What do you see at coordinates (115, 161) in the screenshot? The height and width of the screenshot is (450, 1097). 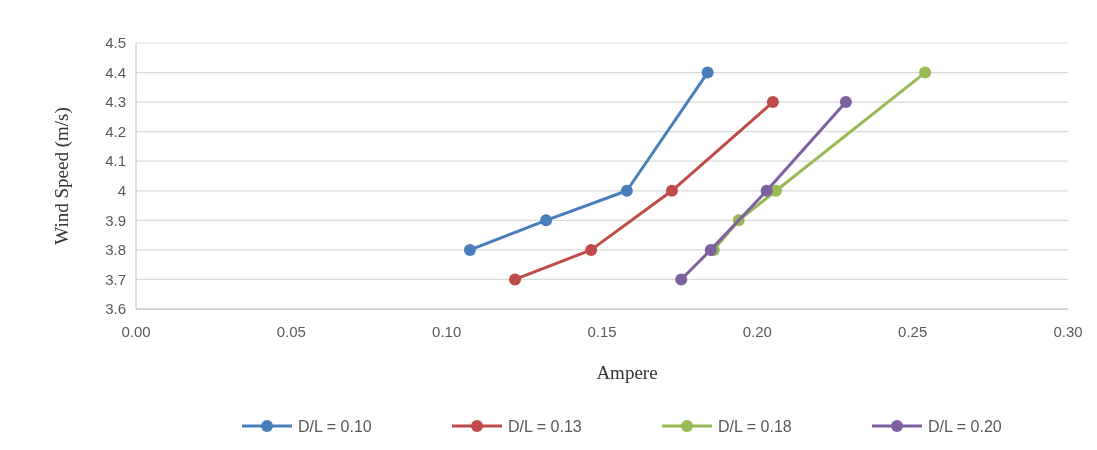 I see `y-tick-label: 4.1` at bounding box center [115, 161].